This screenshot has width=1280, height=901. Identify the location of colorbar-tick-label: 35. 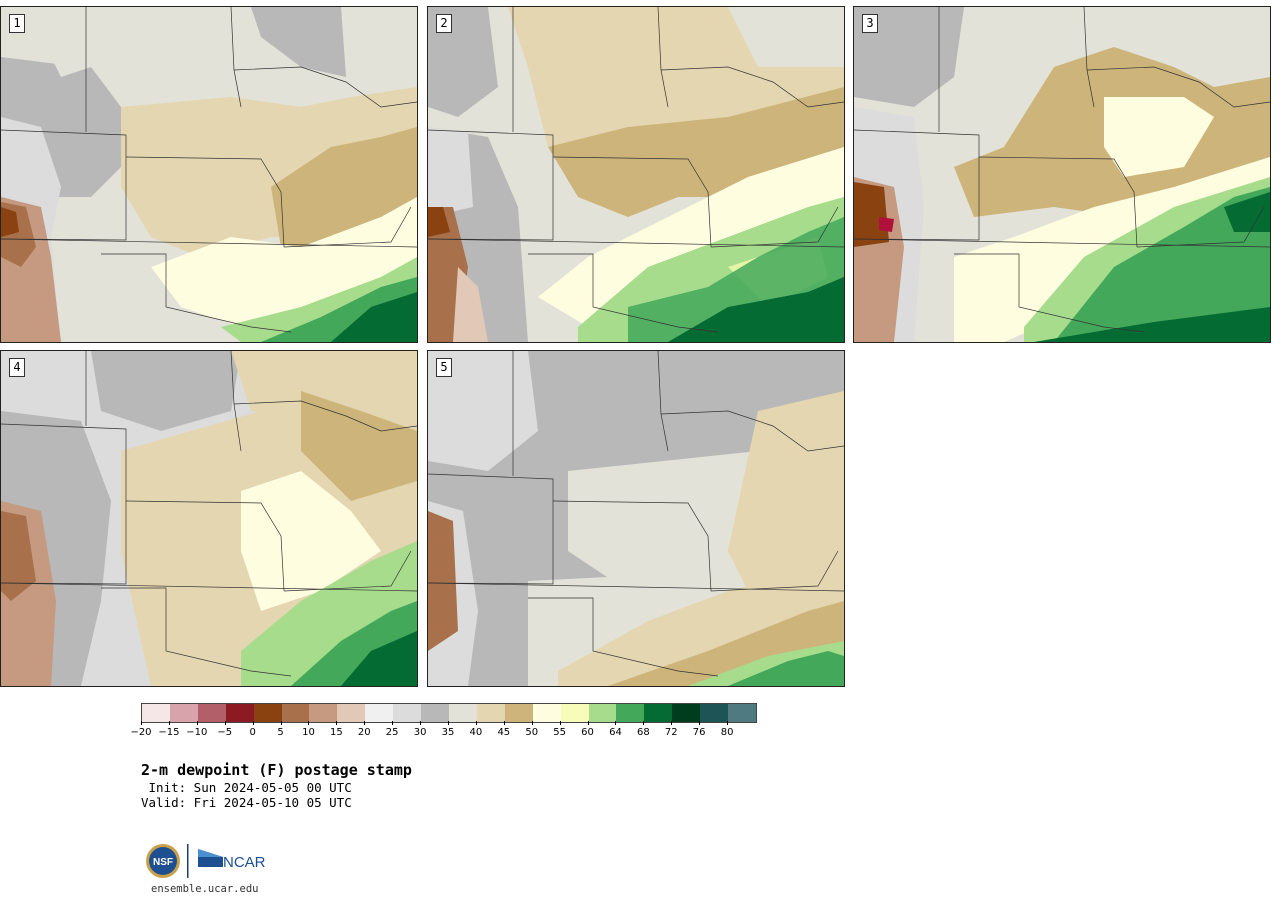
(448, 729).